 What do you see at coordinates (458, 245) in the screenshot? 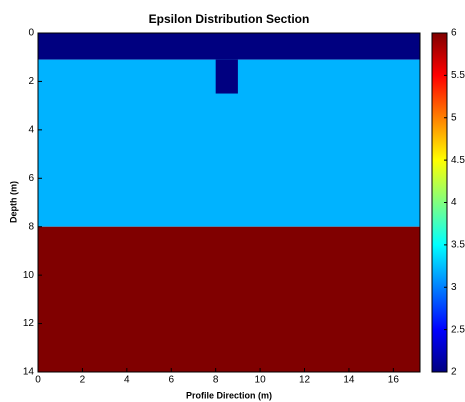
I see `colorbar-tick-label: 3.5` at bounding box center [458, 245].